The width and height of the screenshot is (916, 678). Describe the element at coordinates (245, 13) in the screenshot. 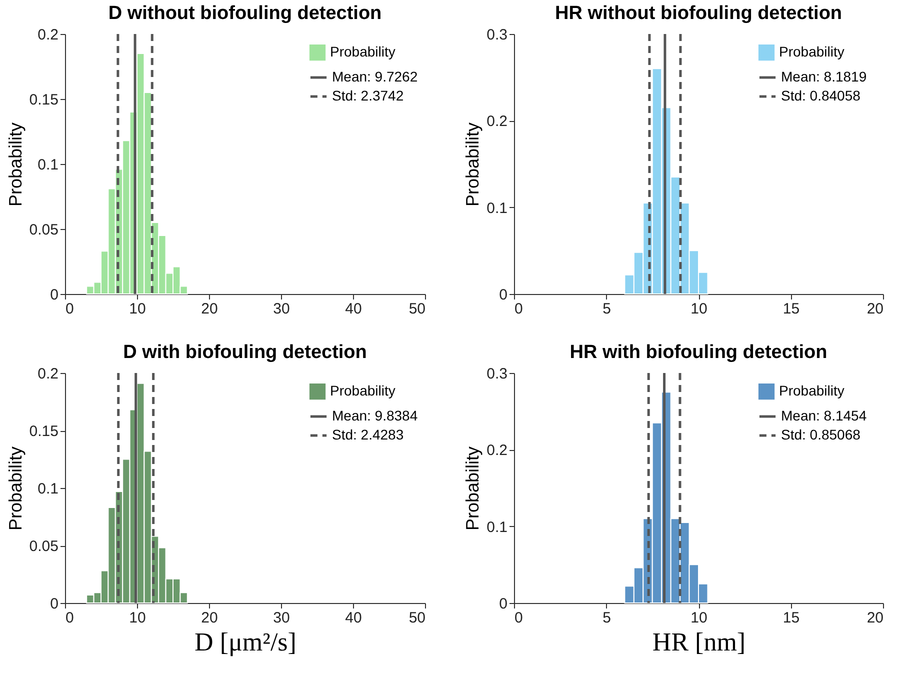

I see `chart-title: D without biofouling detection` at that location.